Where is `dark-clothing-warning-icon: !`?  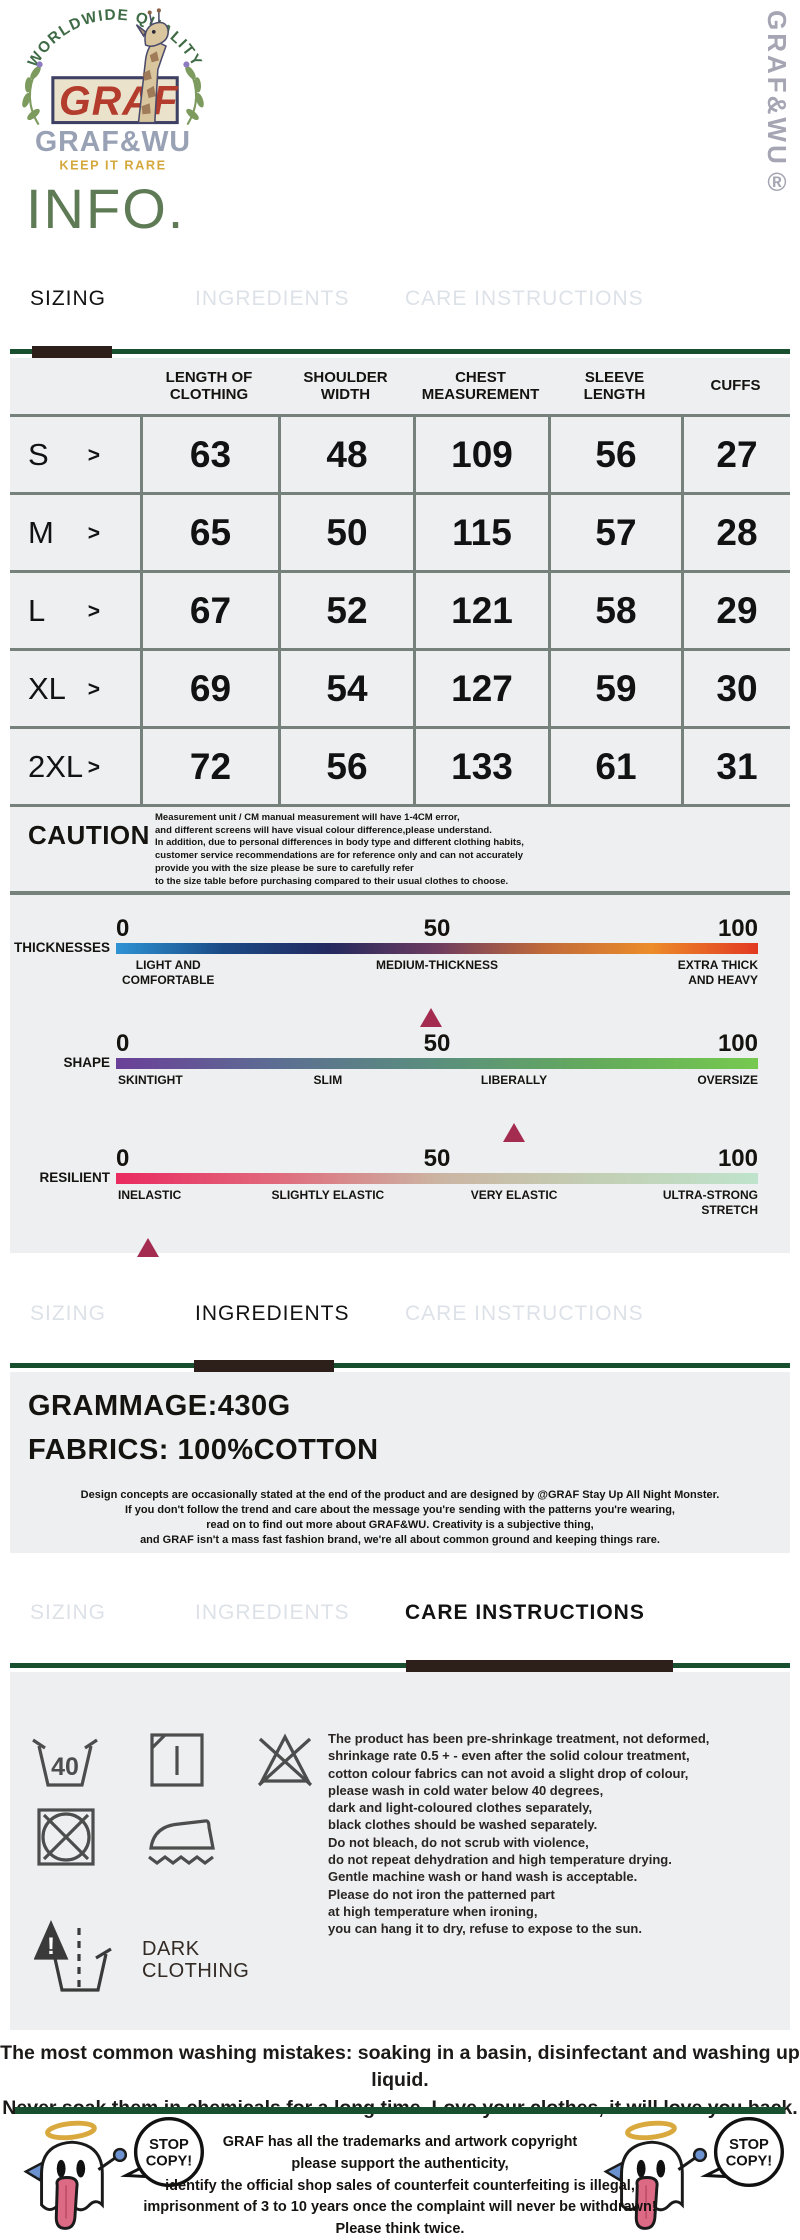 dark-clothing-warning-icon: ! is located at coordinates (74, 1955).